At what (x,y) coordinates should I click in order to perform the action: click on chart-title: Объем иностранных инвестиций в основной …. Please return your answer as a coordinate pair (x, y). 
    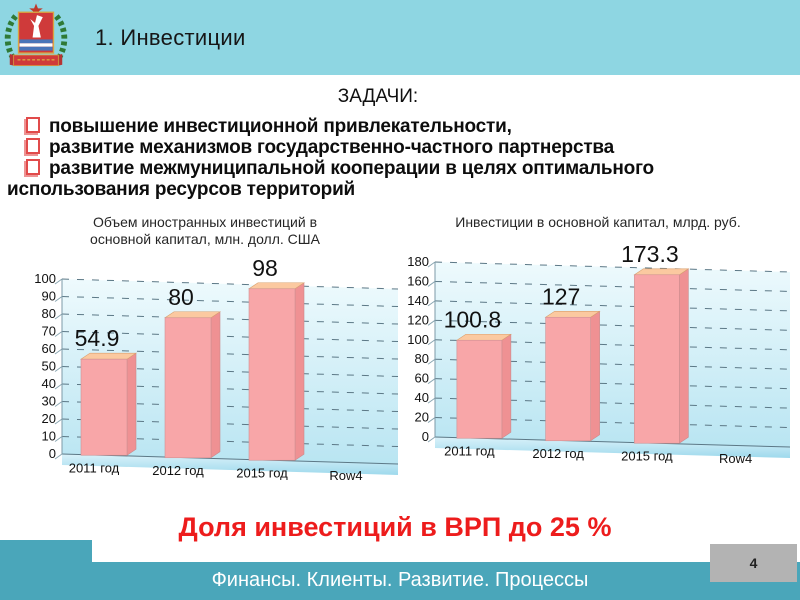
    Looking at the image, I should click on (205, 230).